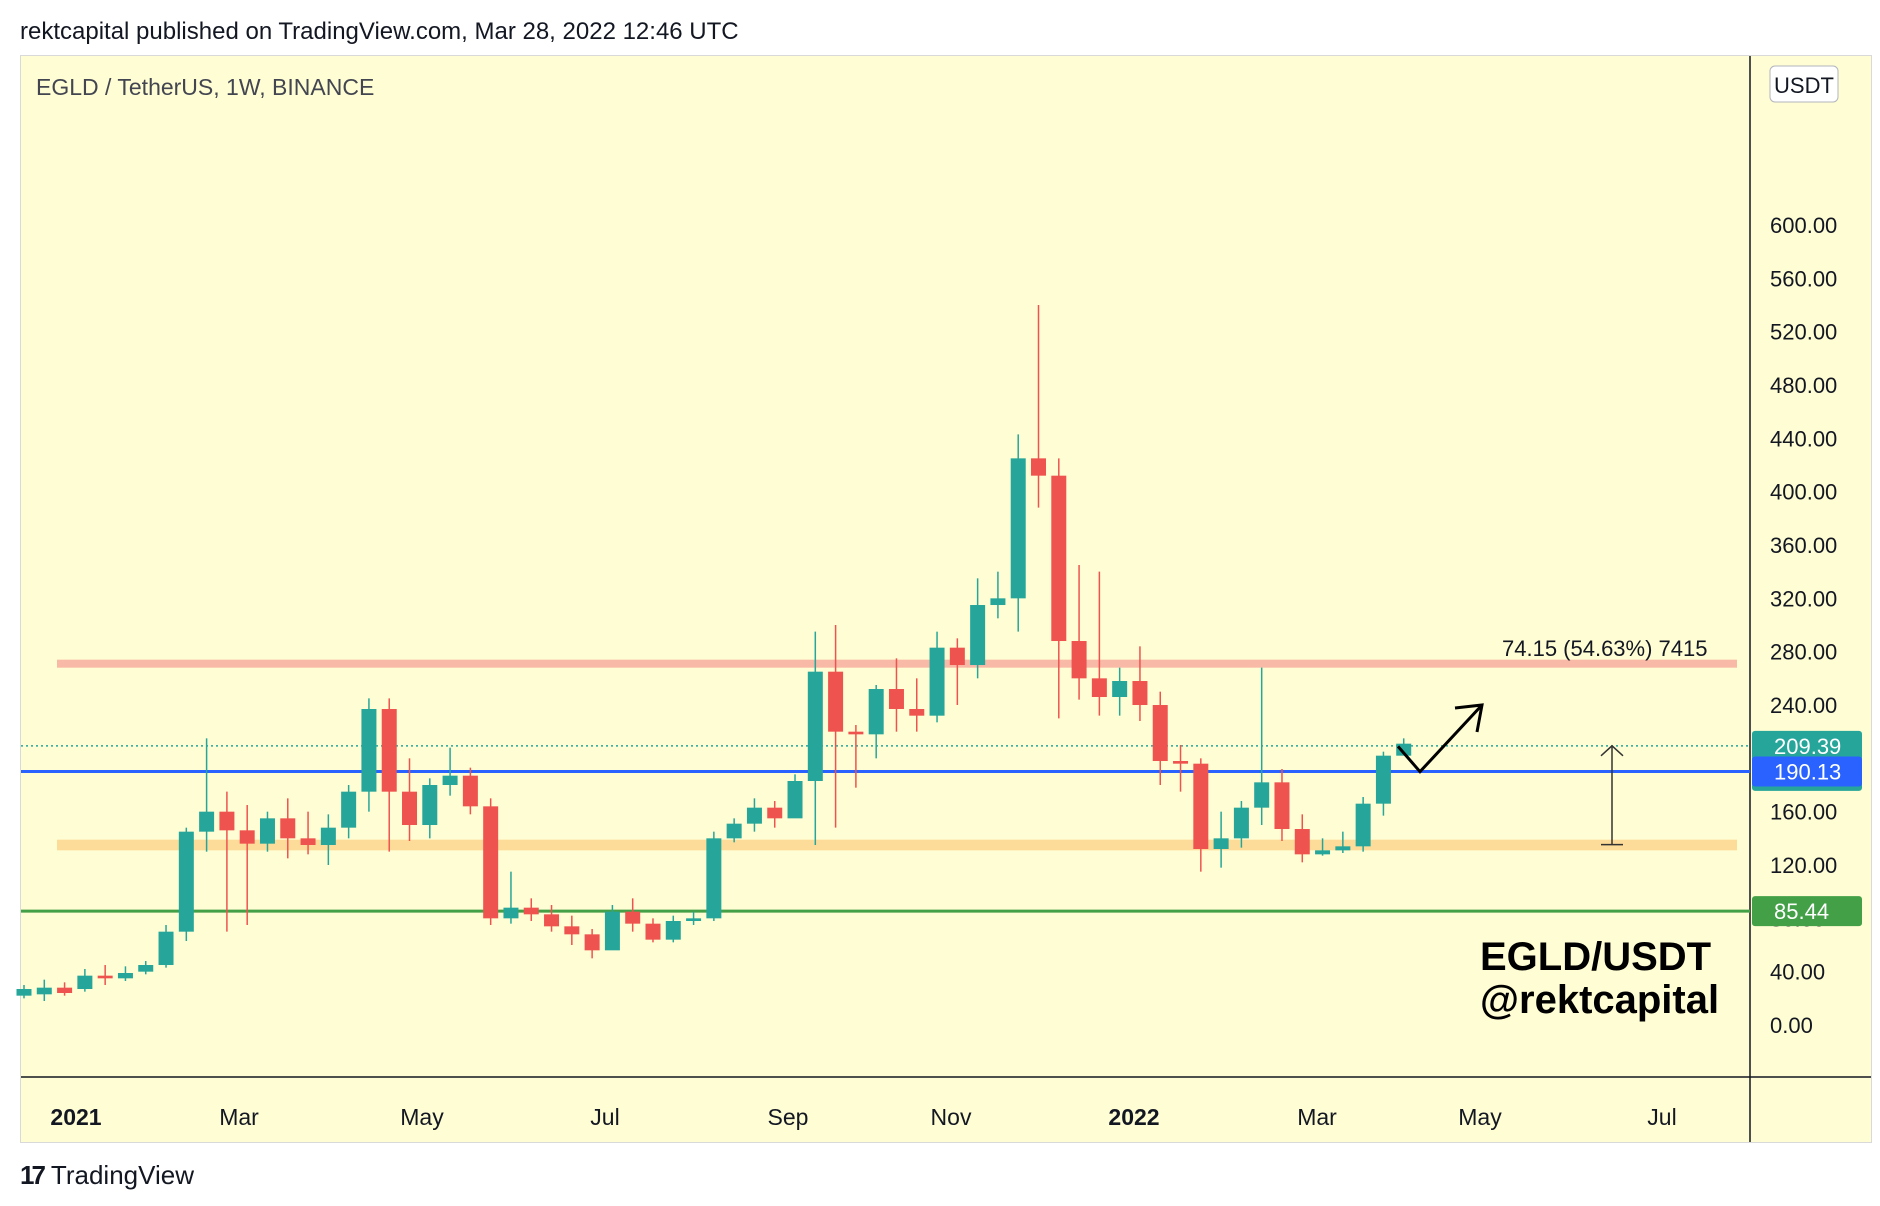 The width and height of the screenshot is (1880, 1206). What do you see at coordinates (885, 829) in the screenshot?
I see `horizontal-lines` at bounding box center [885, 829].